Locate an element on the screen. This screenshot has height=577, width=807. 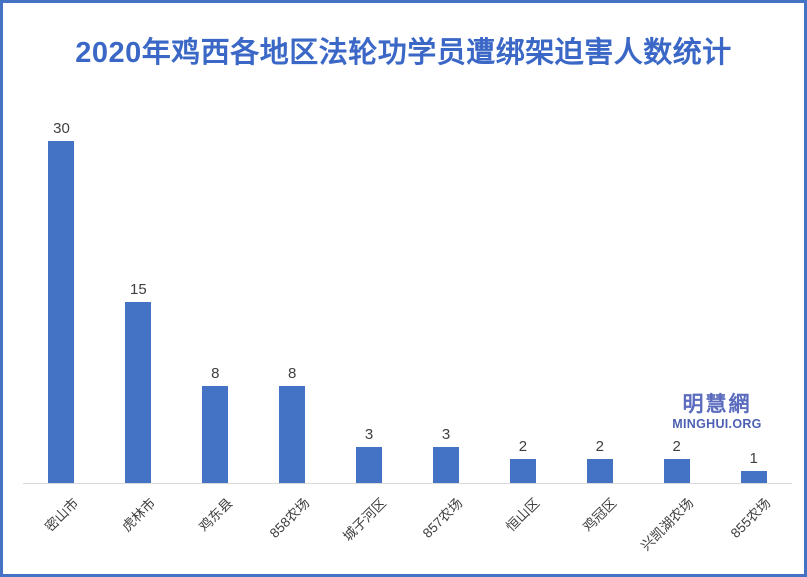
bar-slot: 15 is located at coordinates (138, 302).